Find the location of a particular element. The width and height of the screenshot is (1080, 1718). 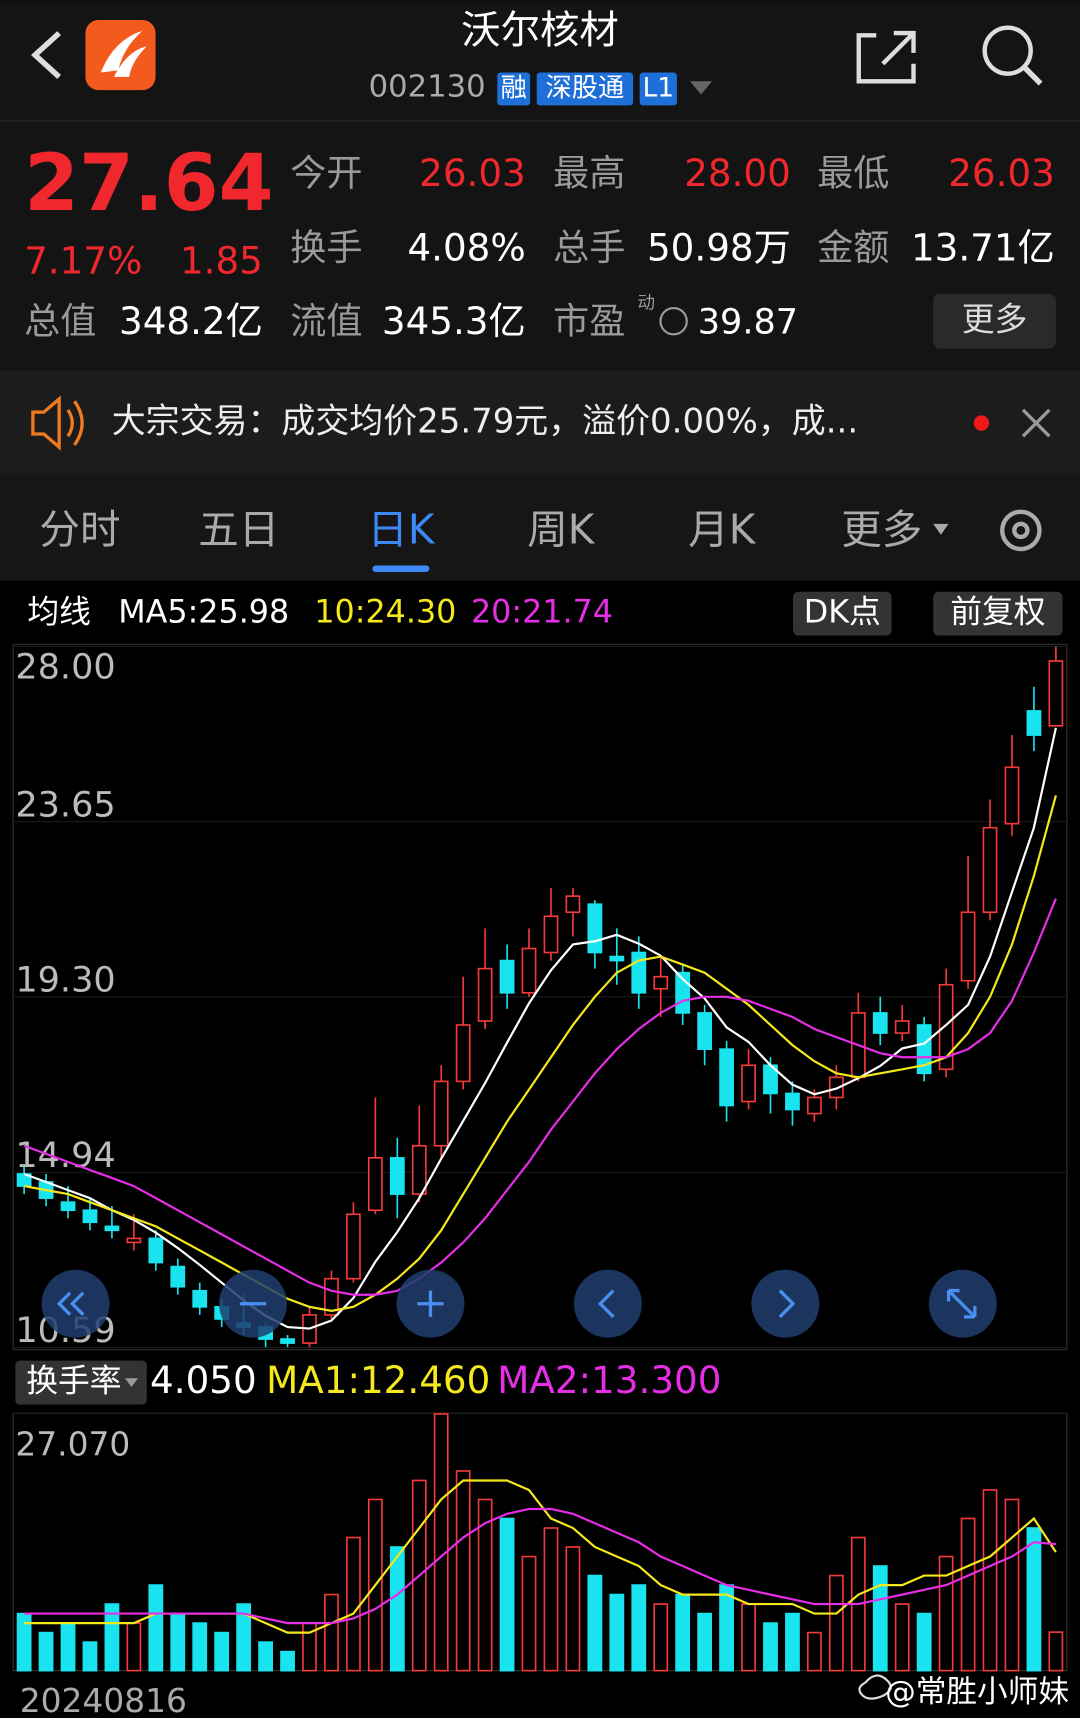

legend-title: 均线 is located at coordinates (58, 613).